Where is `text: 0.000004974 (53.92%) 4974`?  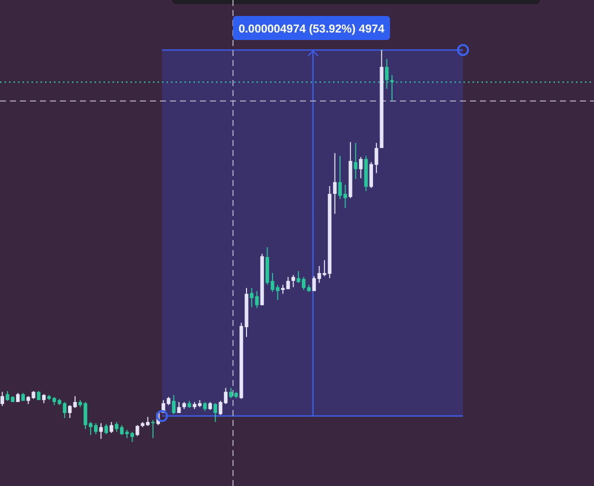
text: 0.000004974 (53.92%) 4974 is located at coordinates (311, 30).